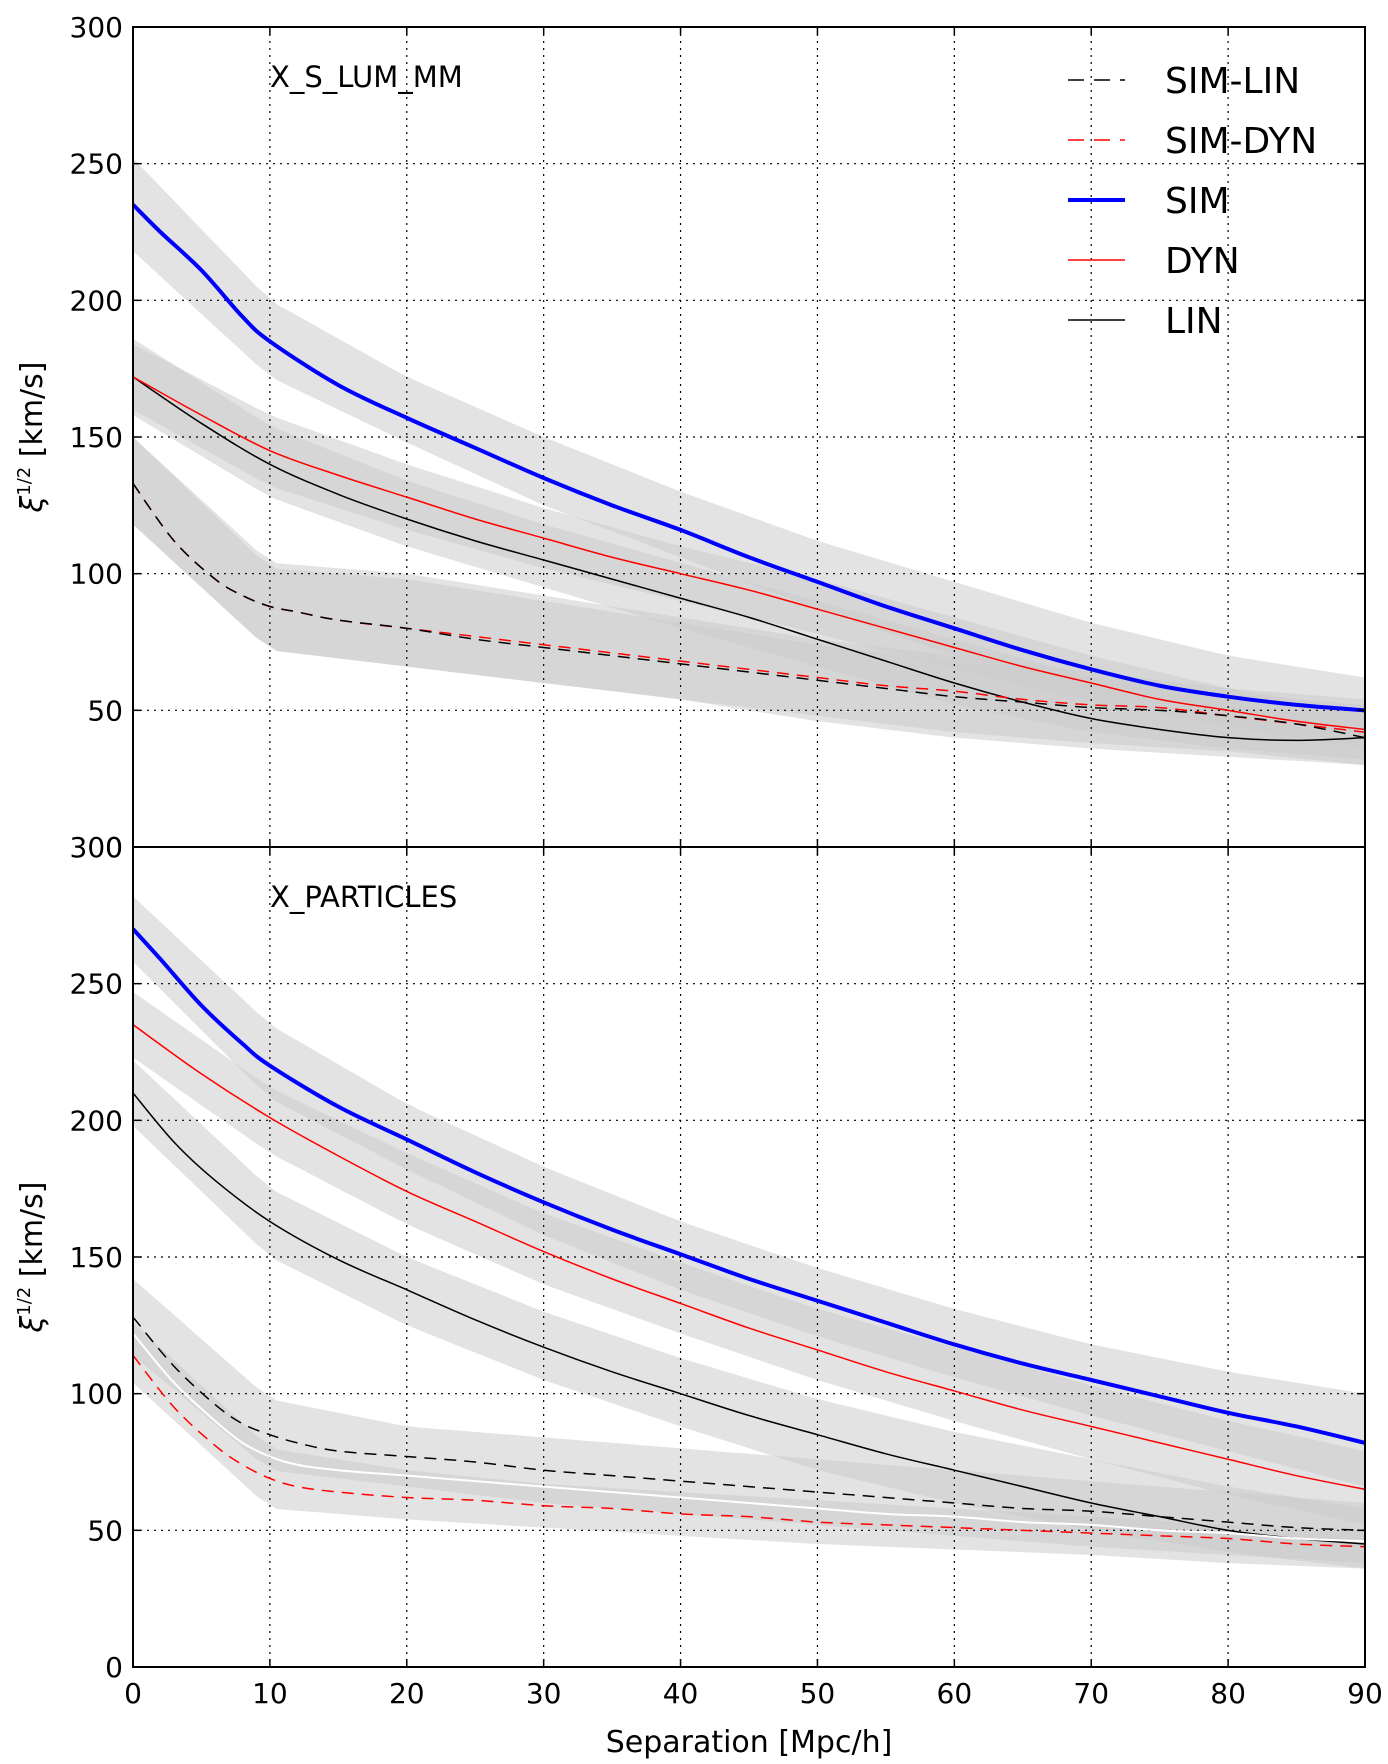 The image size is (1388, 1764). What do you see at coordinates (363, 897) in the screenshot?
I see `panel-title: X_PARTICLES` at bounding box center [363, 897].